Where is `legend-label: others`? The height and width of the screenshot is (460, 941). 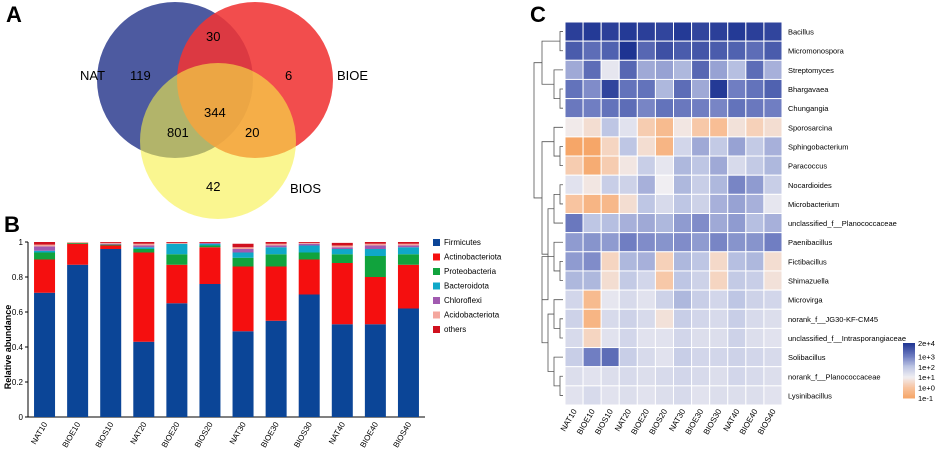 legend-label: others is located at coordinates (455, 329).